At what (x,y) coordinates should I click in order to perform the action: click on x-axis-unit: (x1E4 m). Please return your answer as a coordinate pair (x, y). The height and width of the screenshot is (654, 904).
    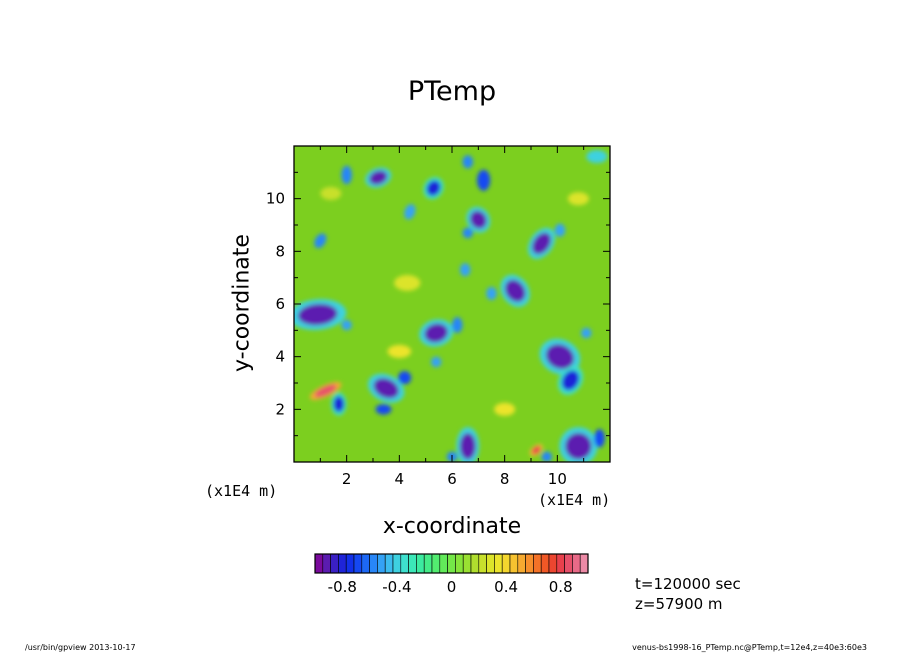
    Looking at the image, I should click on (574, 500).